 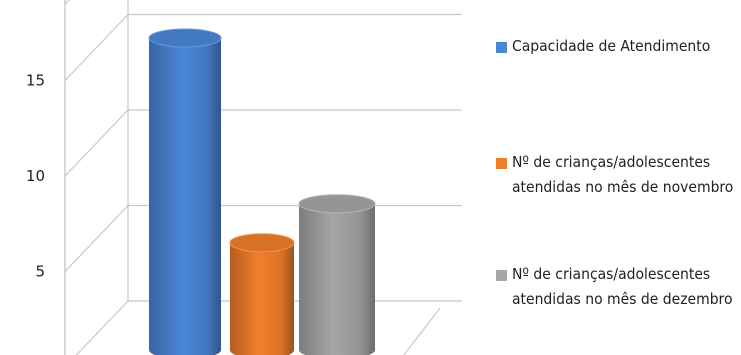 I want to click on legend-swatch-novembro, so click(x=501, y=163).